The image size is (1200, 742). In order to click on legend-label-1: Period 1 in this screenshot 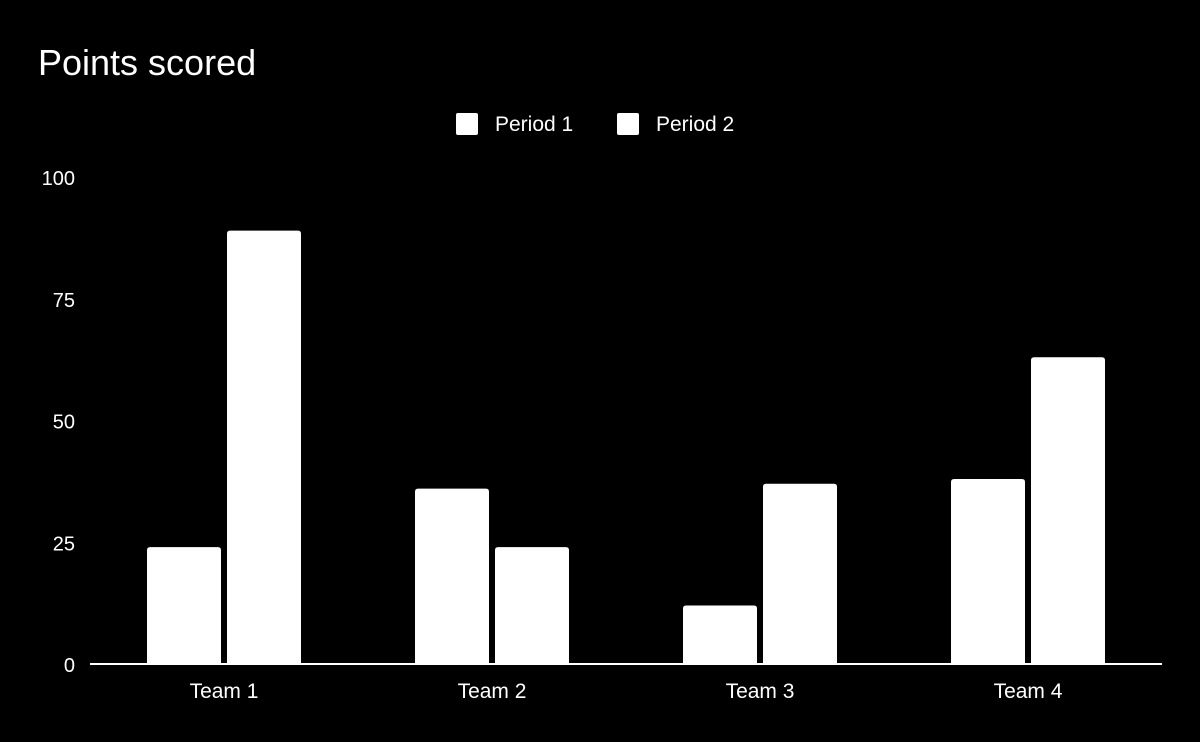, I will do `click(534, 124)`.